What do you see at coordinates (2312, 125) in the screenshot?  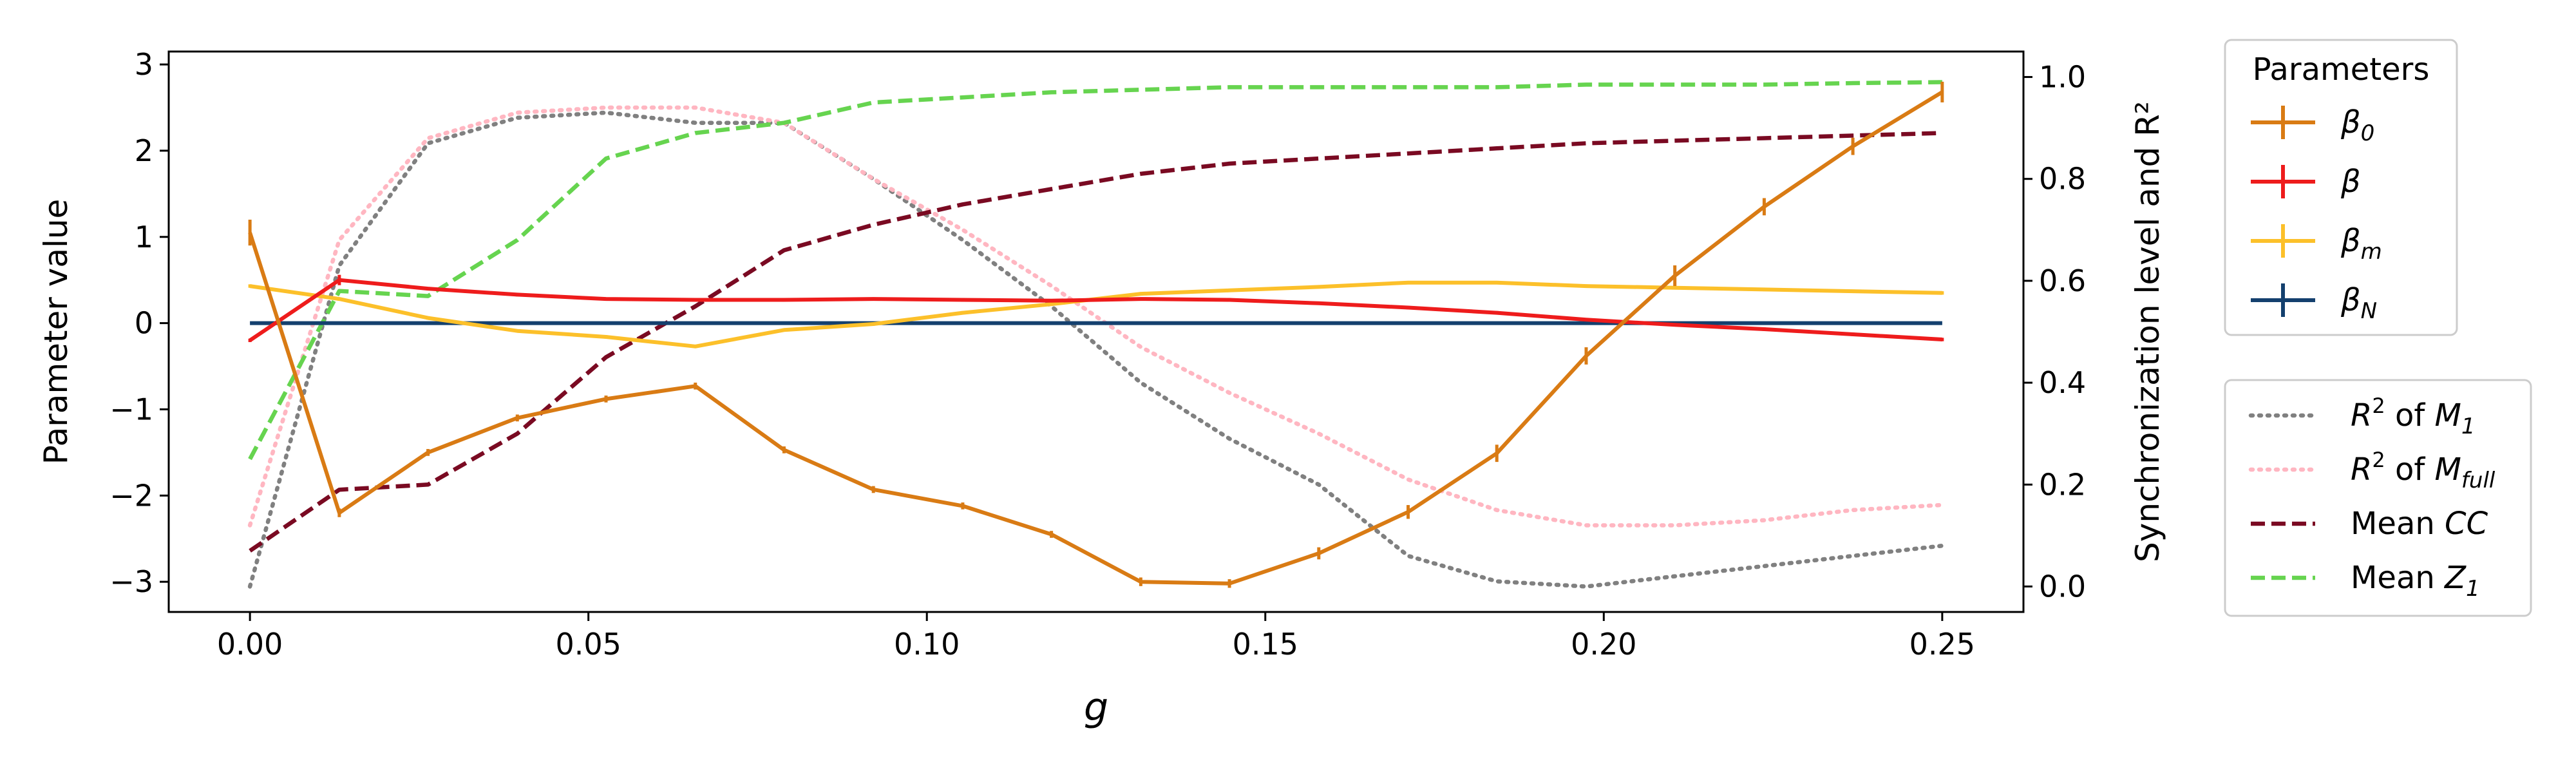 I see `legend-parameter-item: β0` at bounding box center [2312, 125].